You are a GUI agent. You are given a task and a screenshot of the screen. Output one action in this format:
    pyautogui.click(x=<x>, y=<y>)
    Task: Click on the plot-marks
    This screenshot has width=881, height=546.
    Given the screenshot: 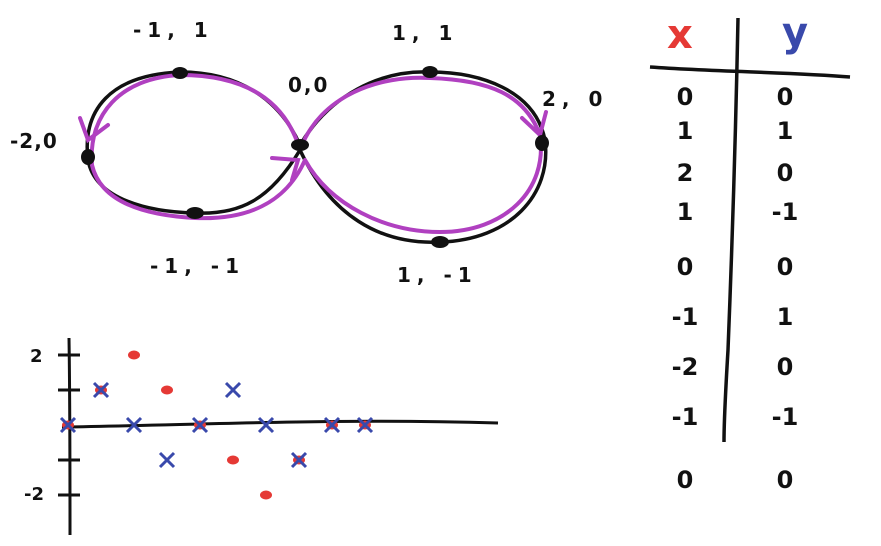 What is the action you would take?
    pyautogui.click(x=216, y=425)
    